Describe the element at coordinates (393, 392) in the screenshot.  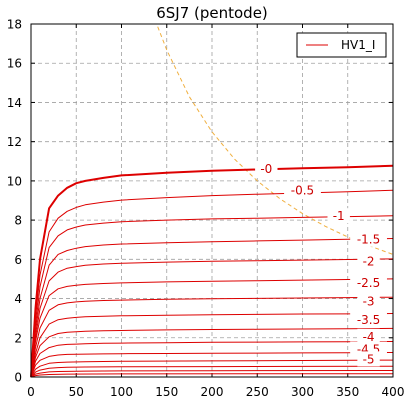
I see `x-tick-label: 400` at that location.